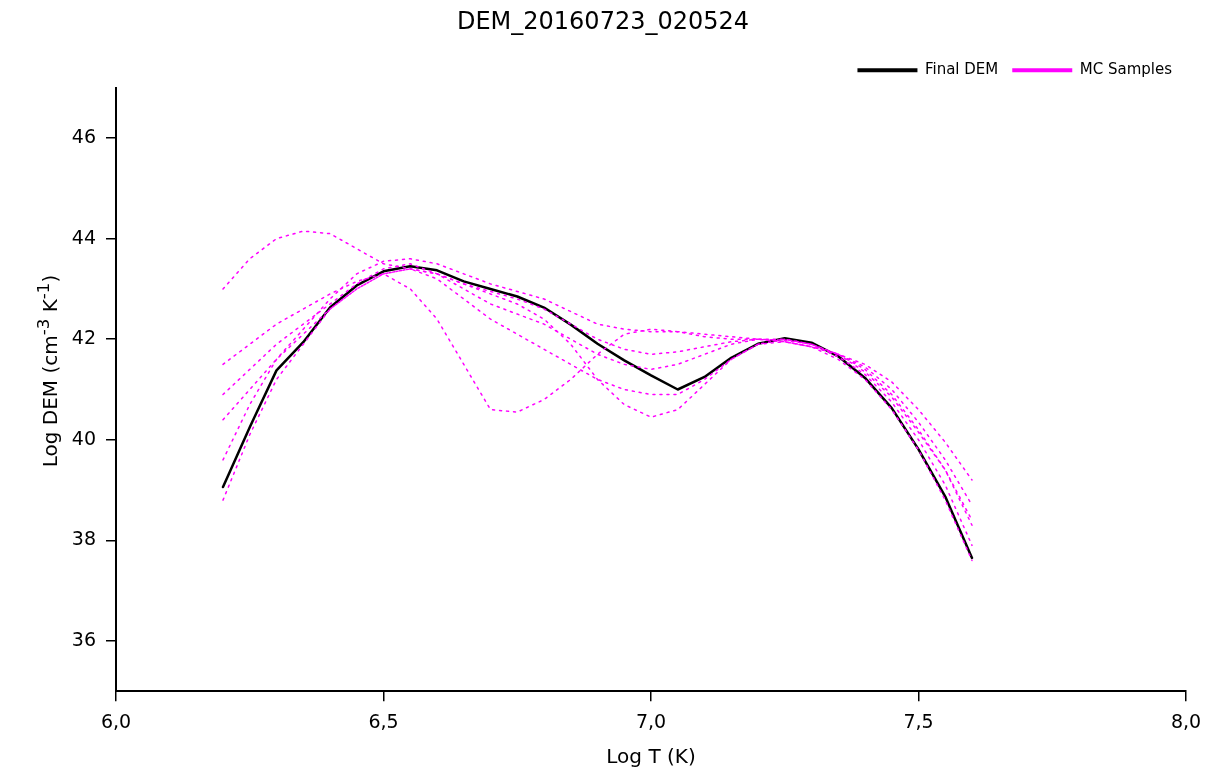 This screenshot has width=1224, height=774. Describe the element at coordinates (116, 720) in the screenshot. I see `x-tick-label: 6,0` at that location.